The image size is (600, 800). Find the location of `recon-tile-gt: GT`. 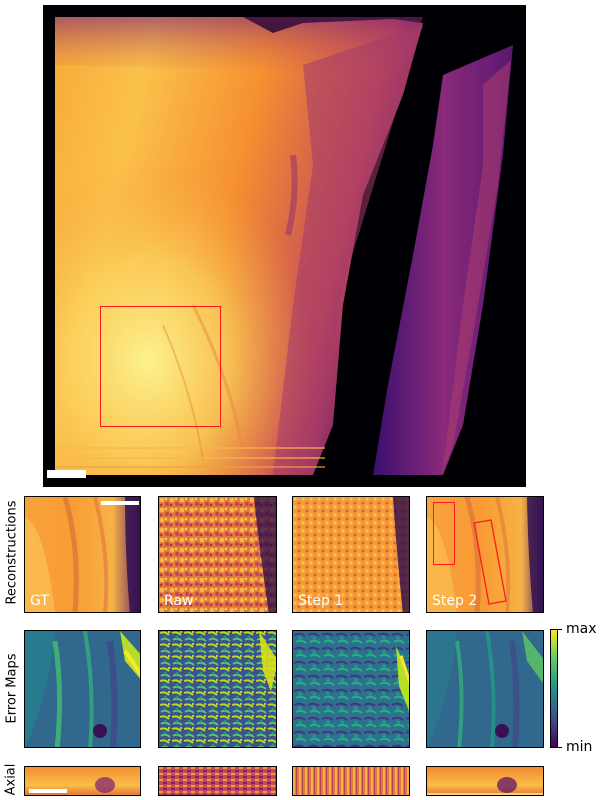

recon-tile-gt: GT is located at coordinates (82, 554).